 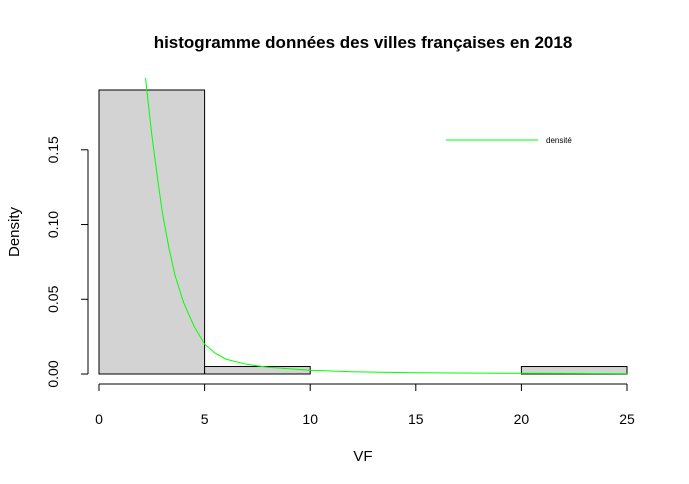 I want to click on legend-label-densite: densité, so click(x=559, y=140).